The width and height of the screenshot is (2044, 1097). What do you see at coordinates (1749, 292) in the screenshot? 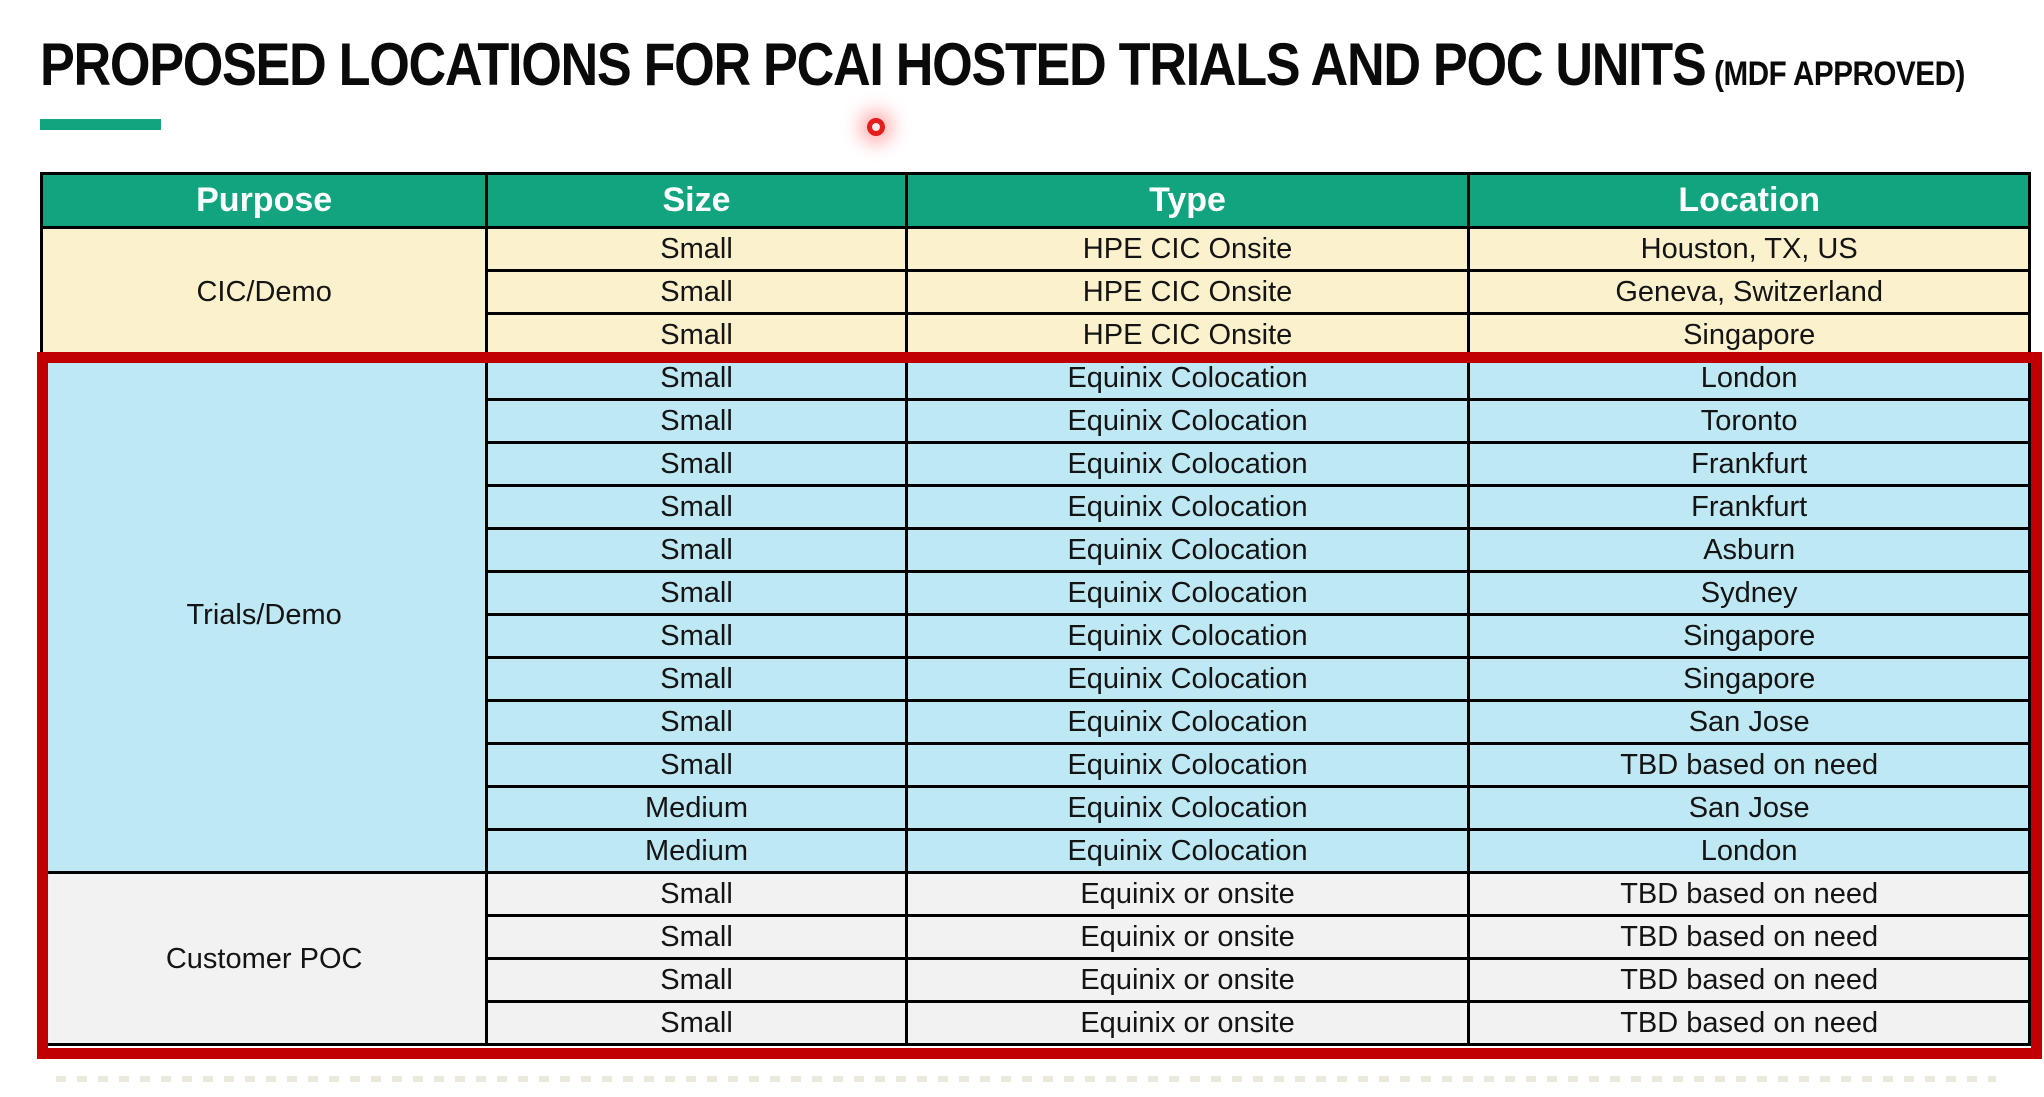
I see `location-cell: Geneva, Switzerland` at bounding box center [1749, 292].